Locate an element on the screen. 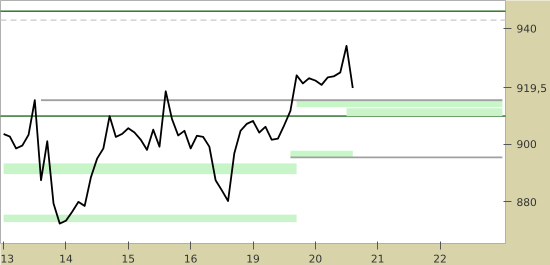  y-tick-label: 880 is located at coordinates (527, 202).